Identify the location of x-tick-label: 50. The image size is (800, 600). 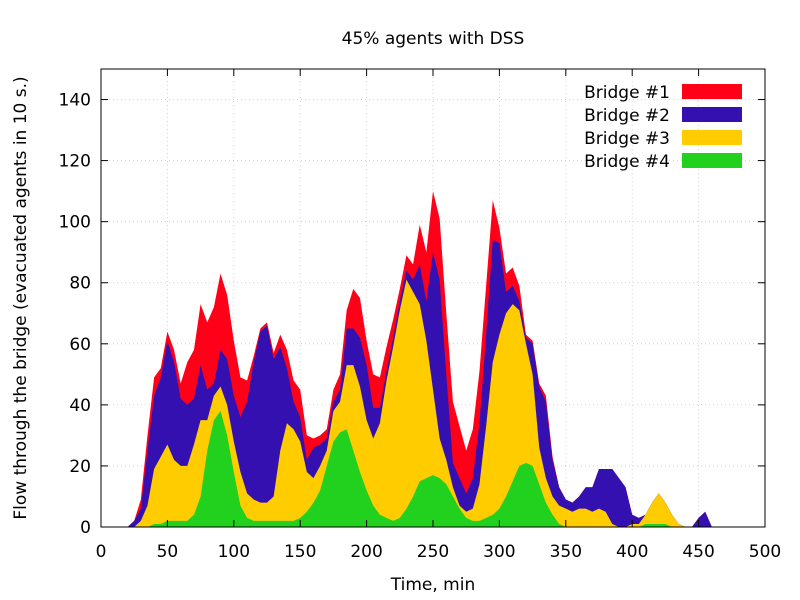
(168, 552).